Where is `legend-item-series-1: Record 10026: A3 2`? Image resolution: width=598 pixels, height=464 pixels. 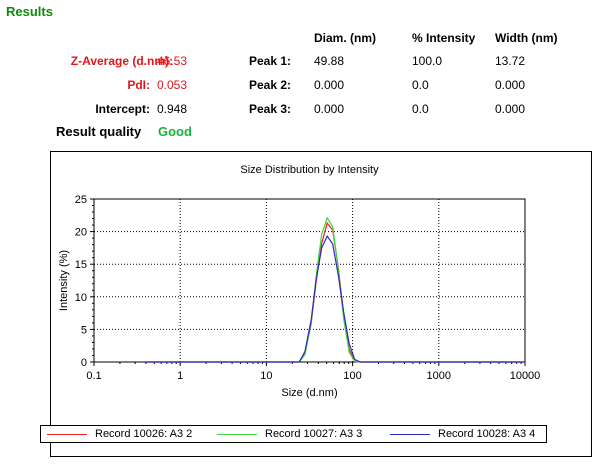
legend-item-series-1: Record 10026: A3 2 is located at coordinates (119, 434).